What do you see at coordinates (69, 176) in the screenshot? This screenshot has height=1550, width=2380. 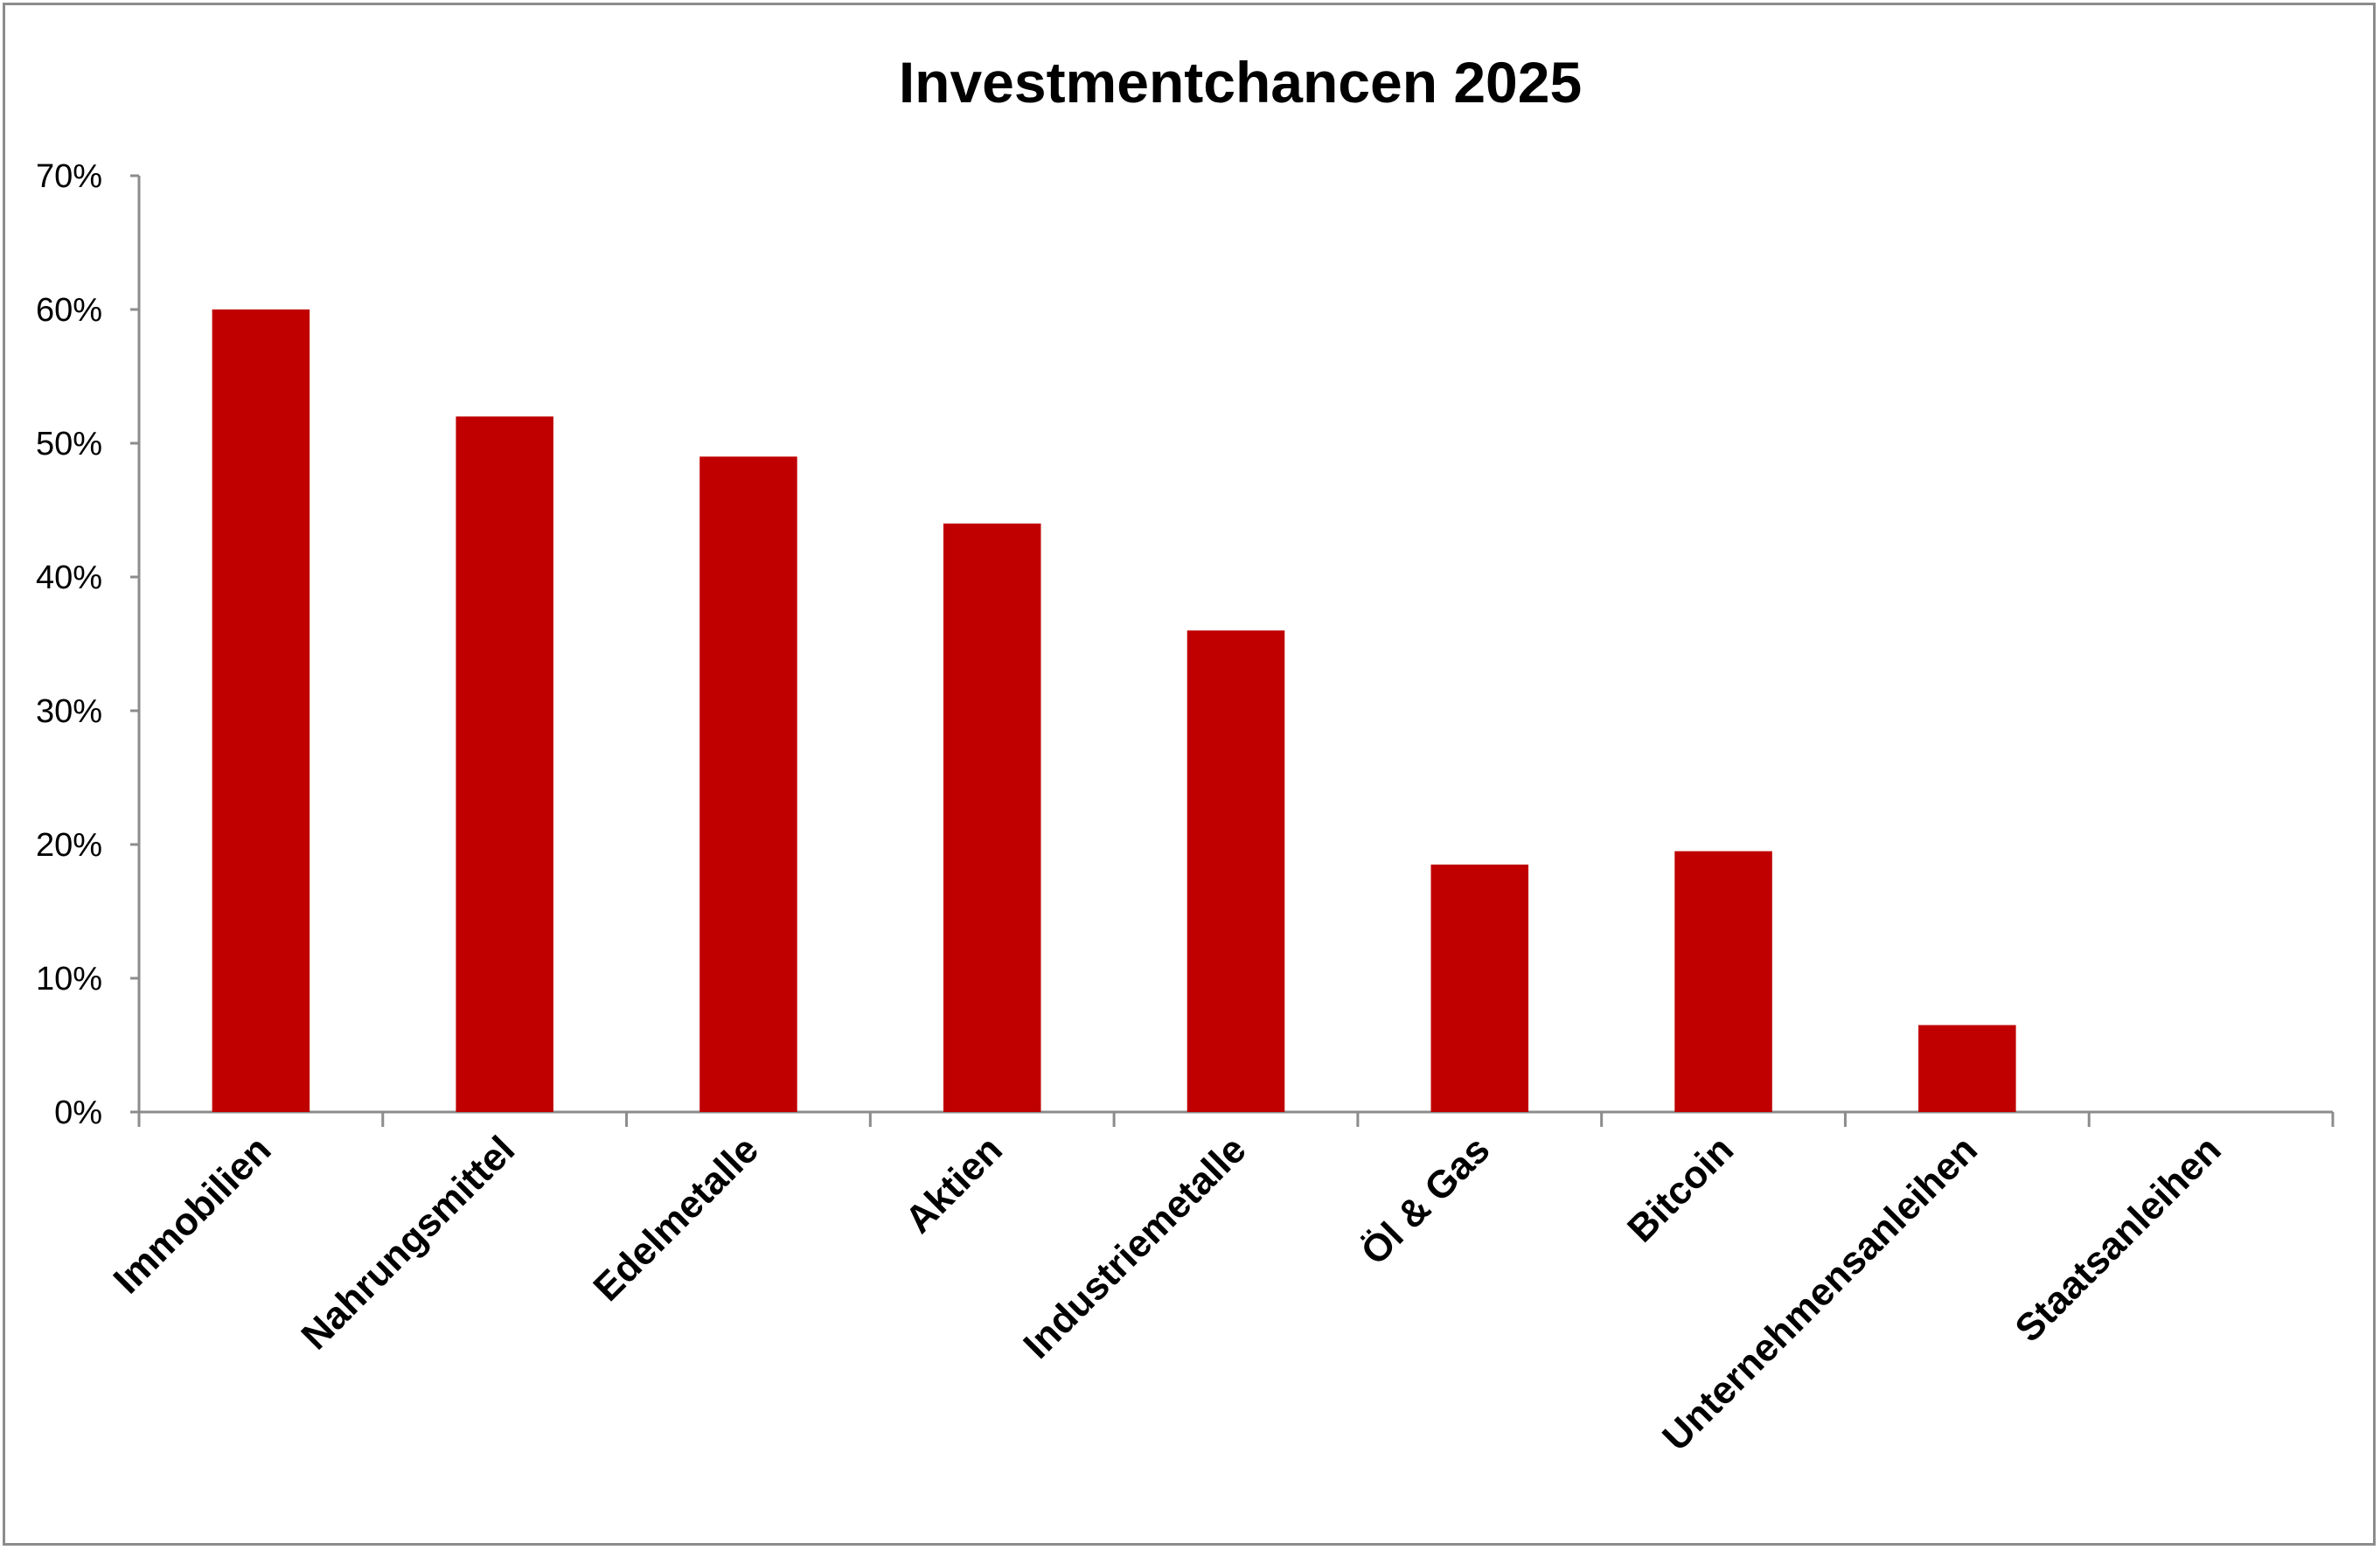 I see `y-tick-label: 70%` at bounding box center [69, 176].